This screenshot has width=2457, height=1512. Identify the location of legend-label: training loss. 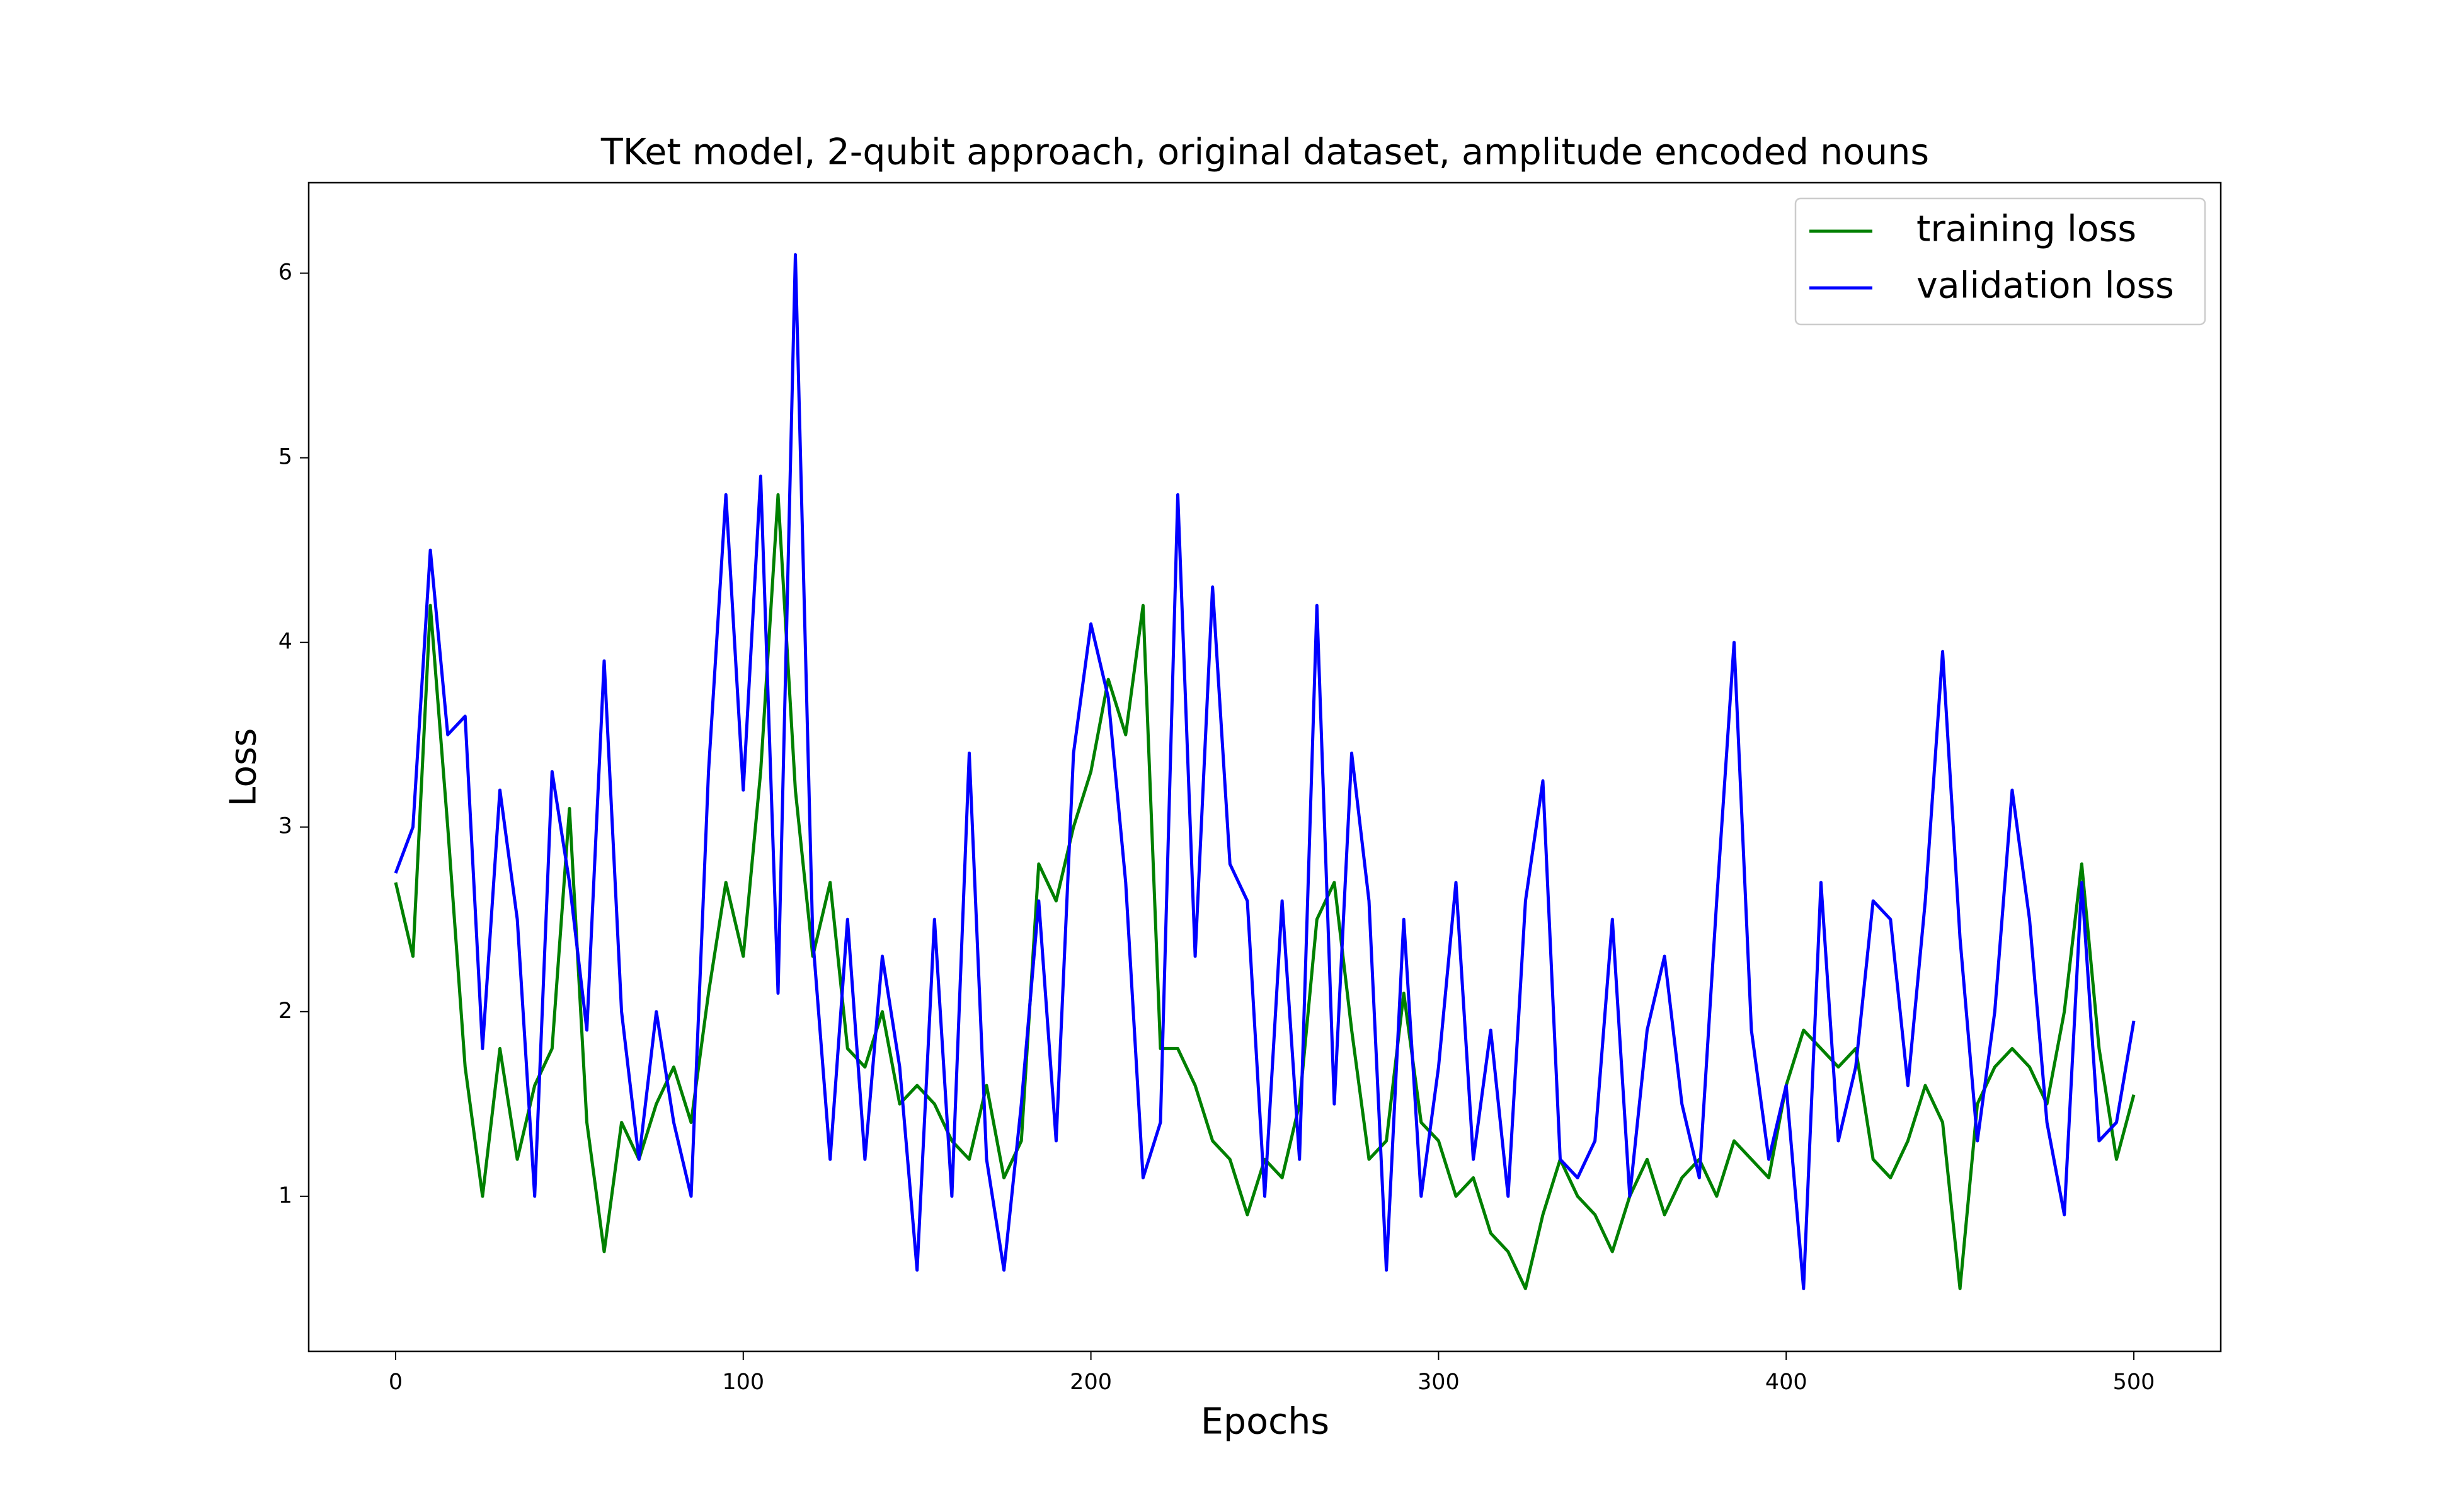
(2026, 229).